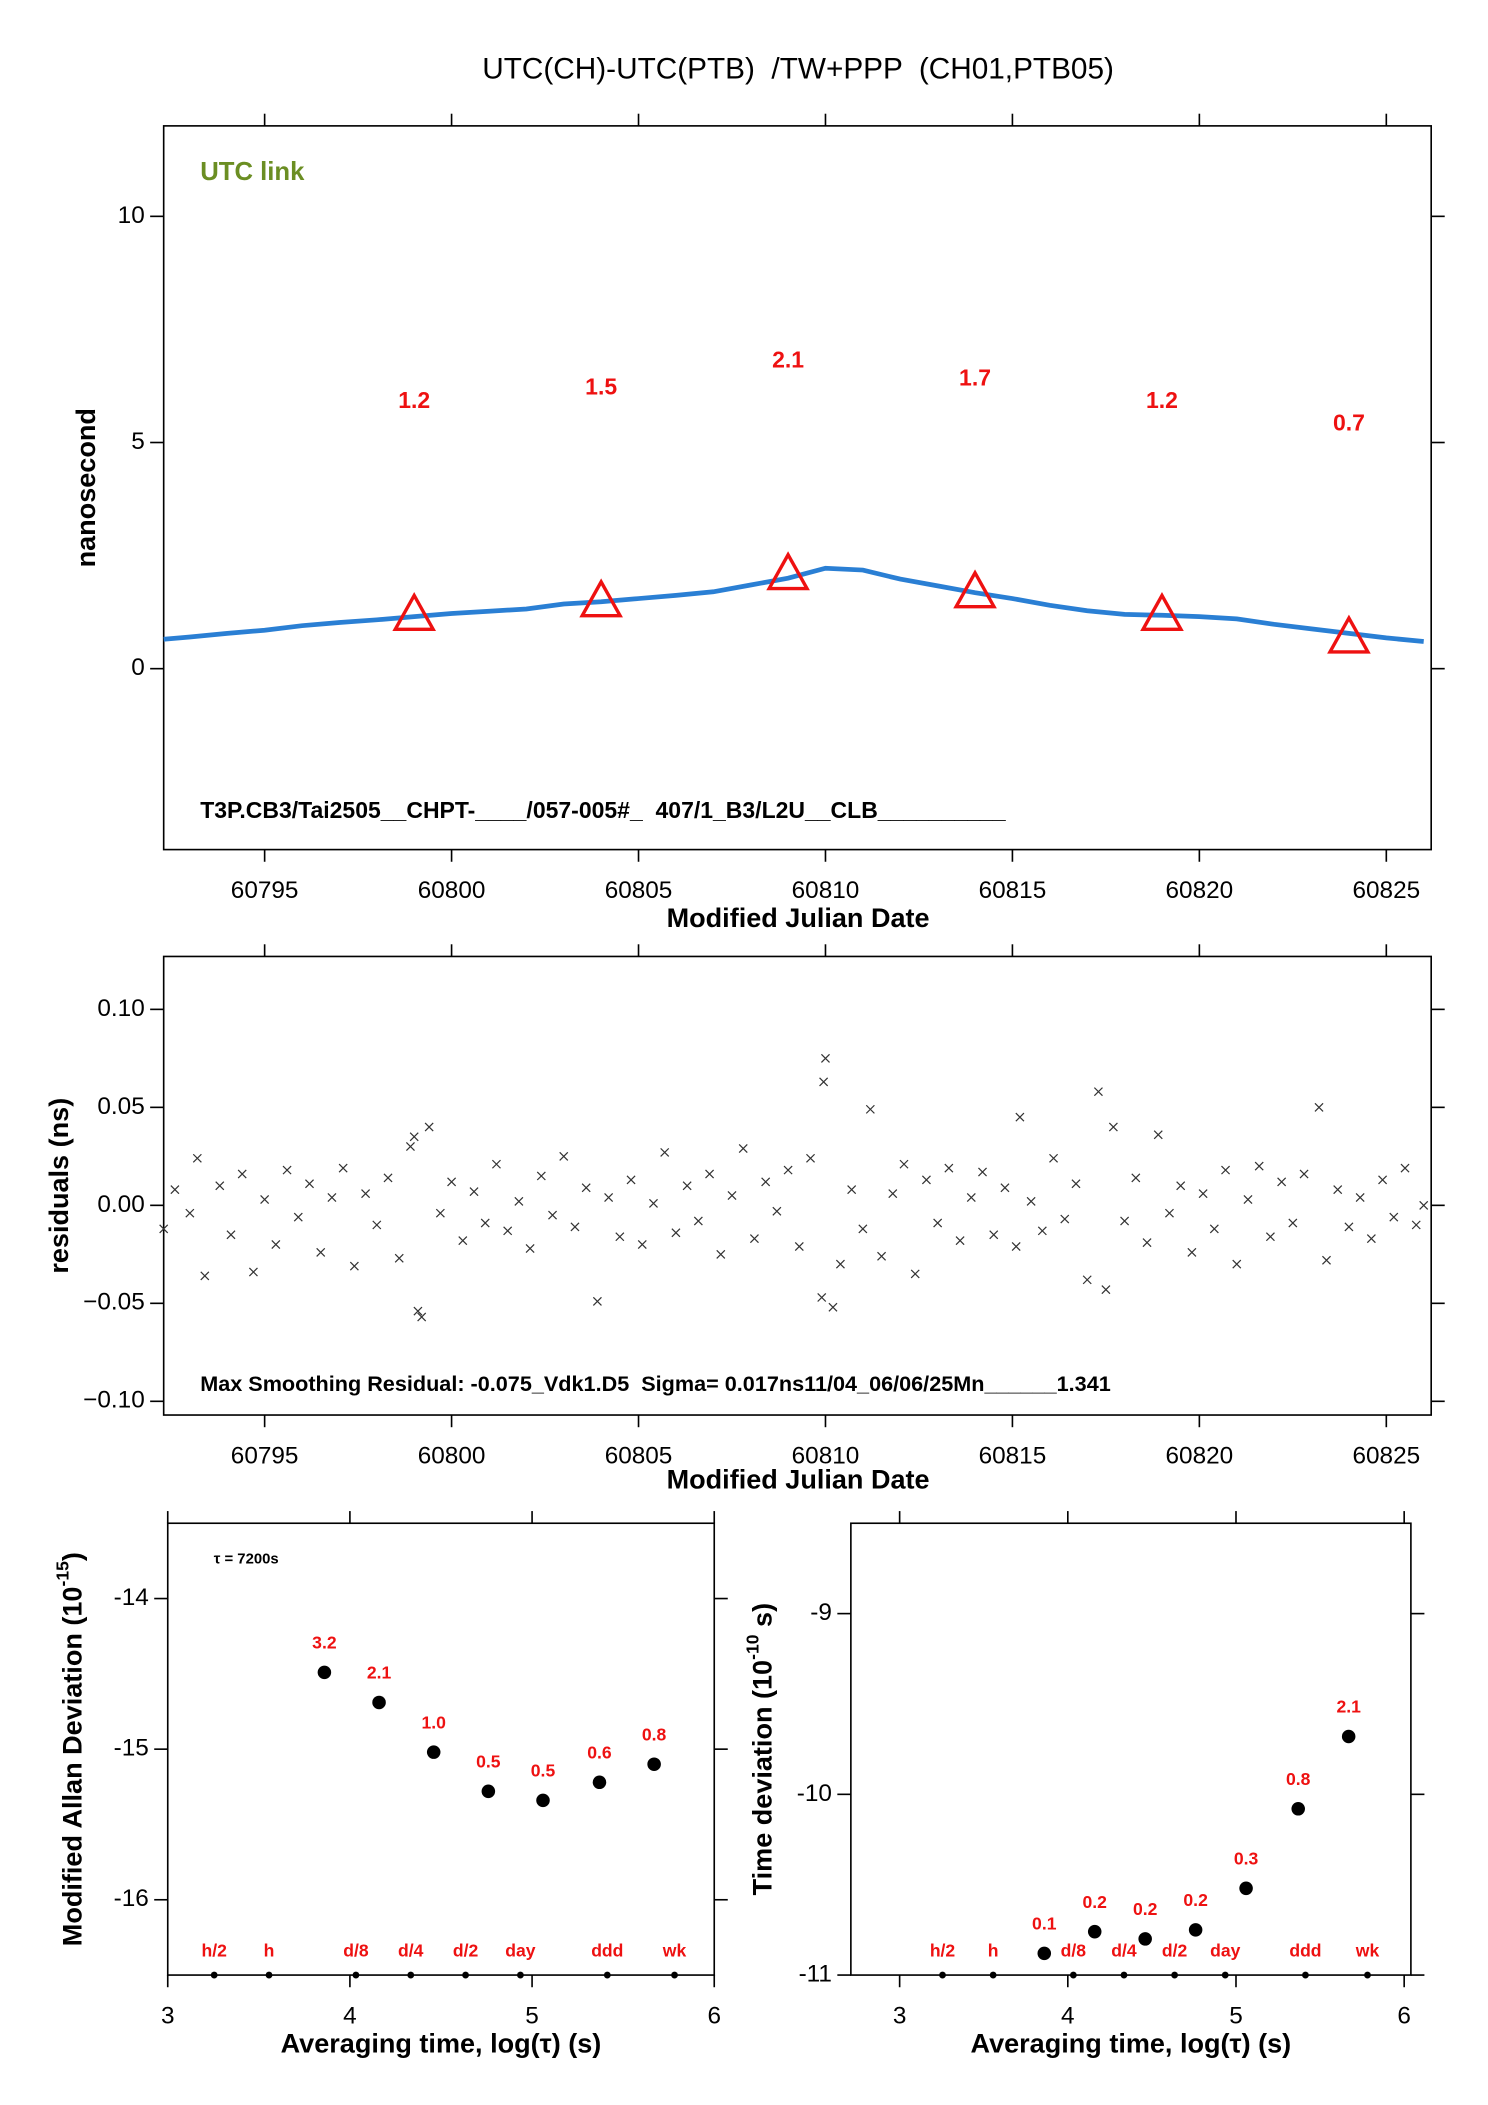 The image size is (1488, 2105). I want to click on plot-frame, so click(441, 1749).